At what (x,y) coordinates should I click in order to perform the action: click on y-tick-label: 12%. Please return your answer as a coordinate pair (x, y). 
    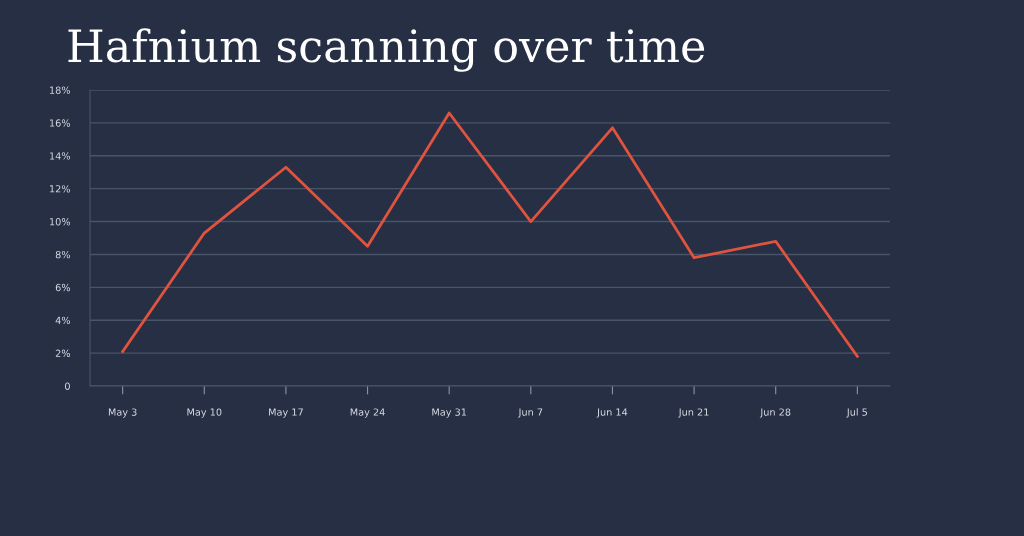
    Looking at the image, I should click on (60, 189).